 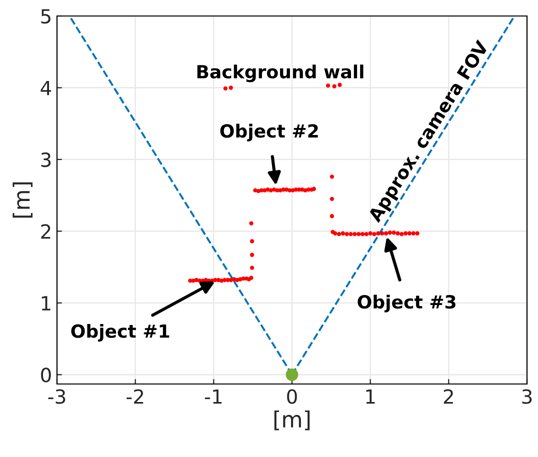 What do you see at coordinates (45, 231) in the screenshot?
I see `y-tick-label: 2` at bounding box center [45, 231].